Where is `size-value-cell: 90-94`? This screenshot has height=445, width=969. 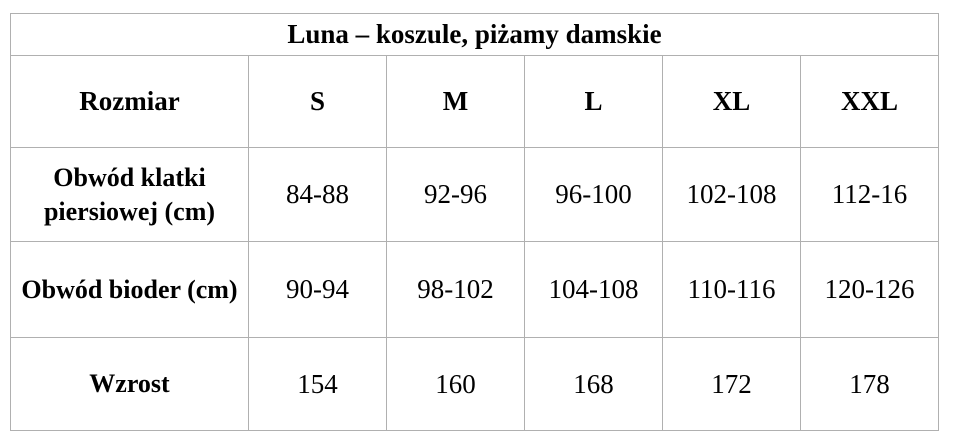 size-value-cell: 90-94 is located at coordinates (317, 289).